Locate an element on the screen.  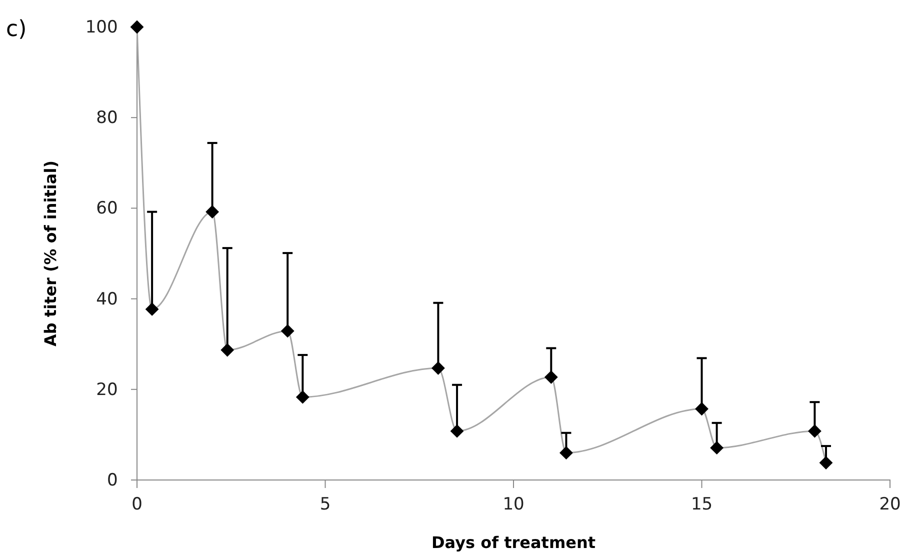
x-tick-label: 15 is located at coordinates (701, 504).